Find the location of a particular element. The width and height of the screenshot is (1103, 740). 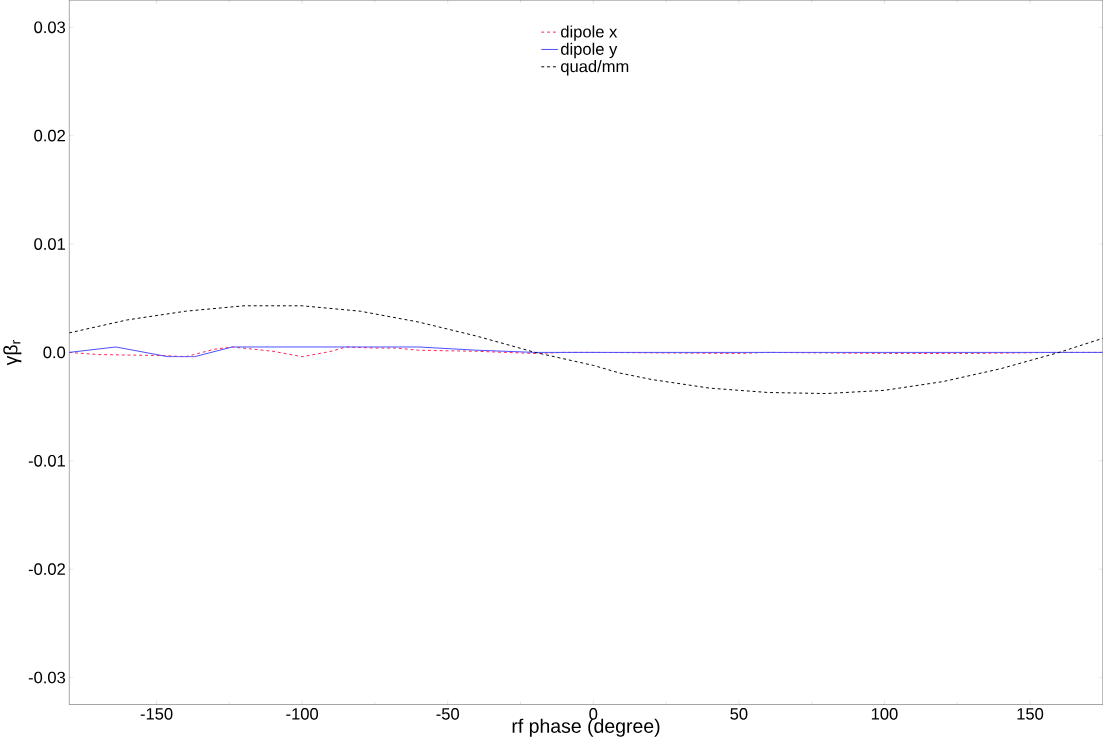

legend-label: dipole x is located at coordinates (589, 33).